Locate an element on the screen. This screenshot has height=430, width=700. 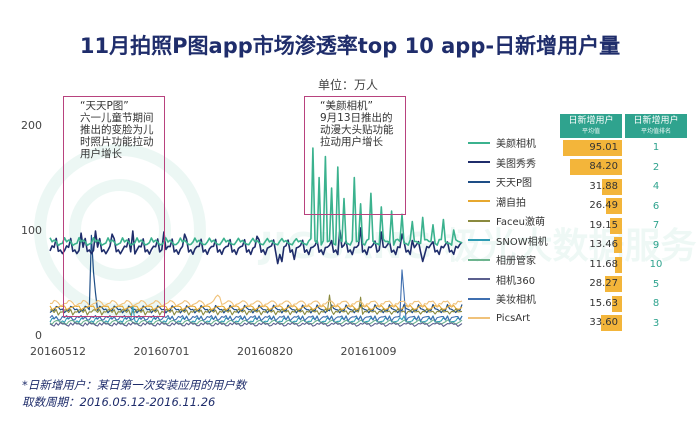
rank-label: 3 is located at coordinates (656, 323).